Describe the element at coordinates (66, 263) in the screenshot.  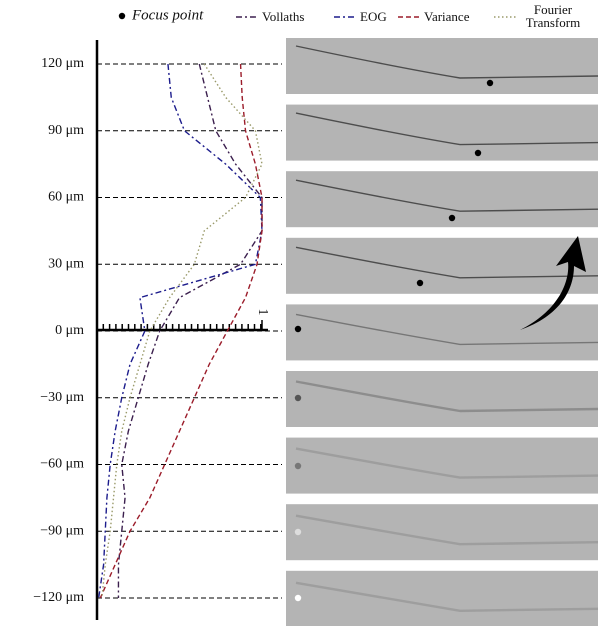
I see `y-tick-label: 30 μm` at that location.